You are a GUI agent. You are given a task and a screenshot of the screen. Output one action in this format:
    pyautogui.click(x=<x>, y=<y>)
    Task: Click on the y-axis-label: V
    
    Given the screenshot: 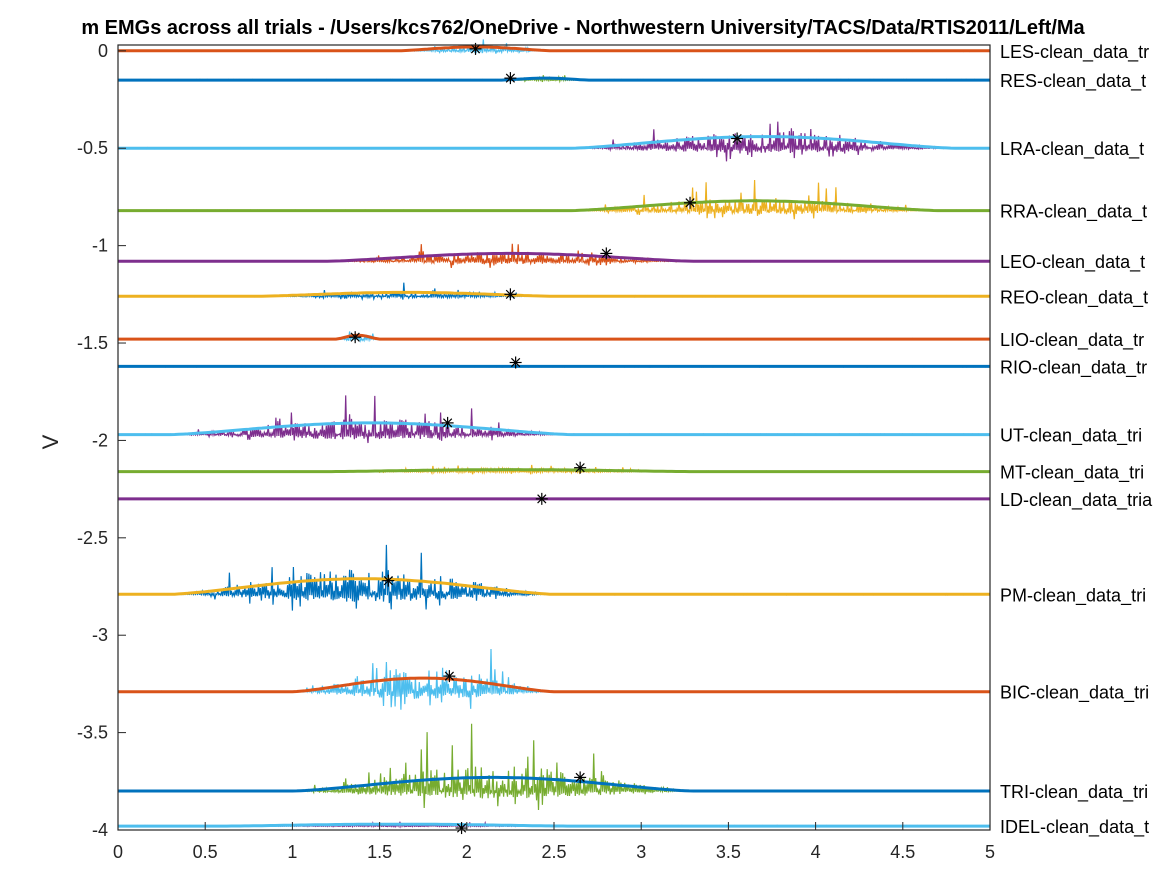 What is the action you would take?
    pyautogui.click(x=50, y=441)
    